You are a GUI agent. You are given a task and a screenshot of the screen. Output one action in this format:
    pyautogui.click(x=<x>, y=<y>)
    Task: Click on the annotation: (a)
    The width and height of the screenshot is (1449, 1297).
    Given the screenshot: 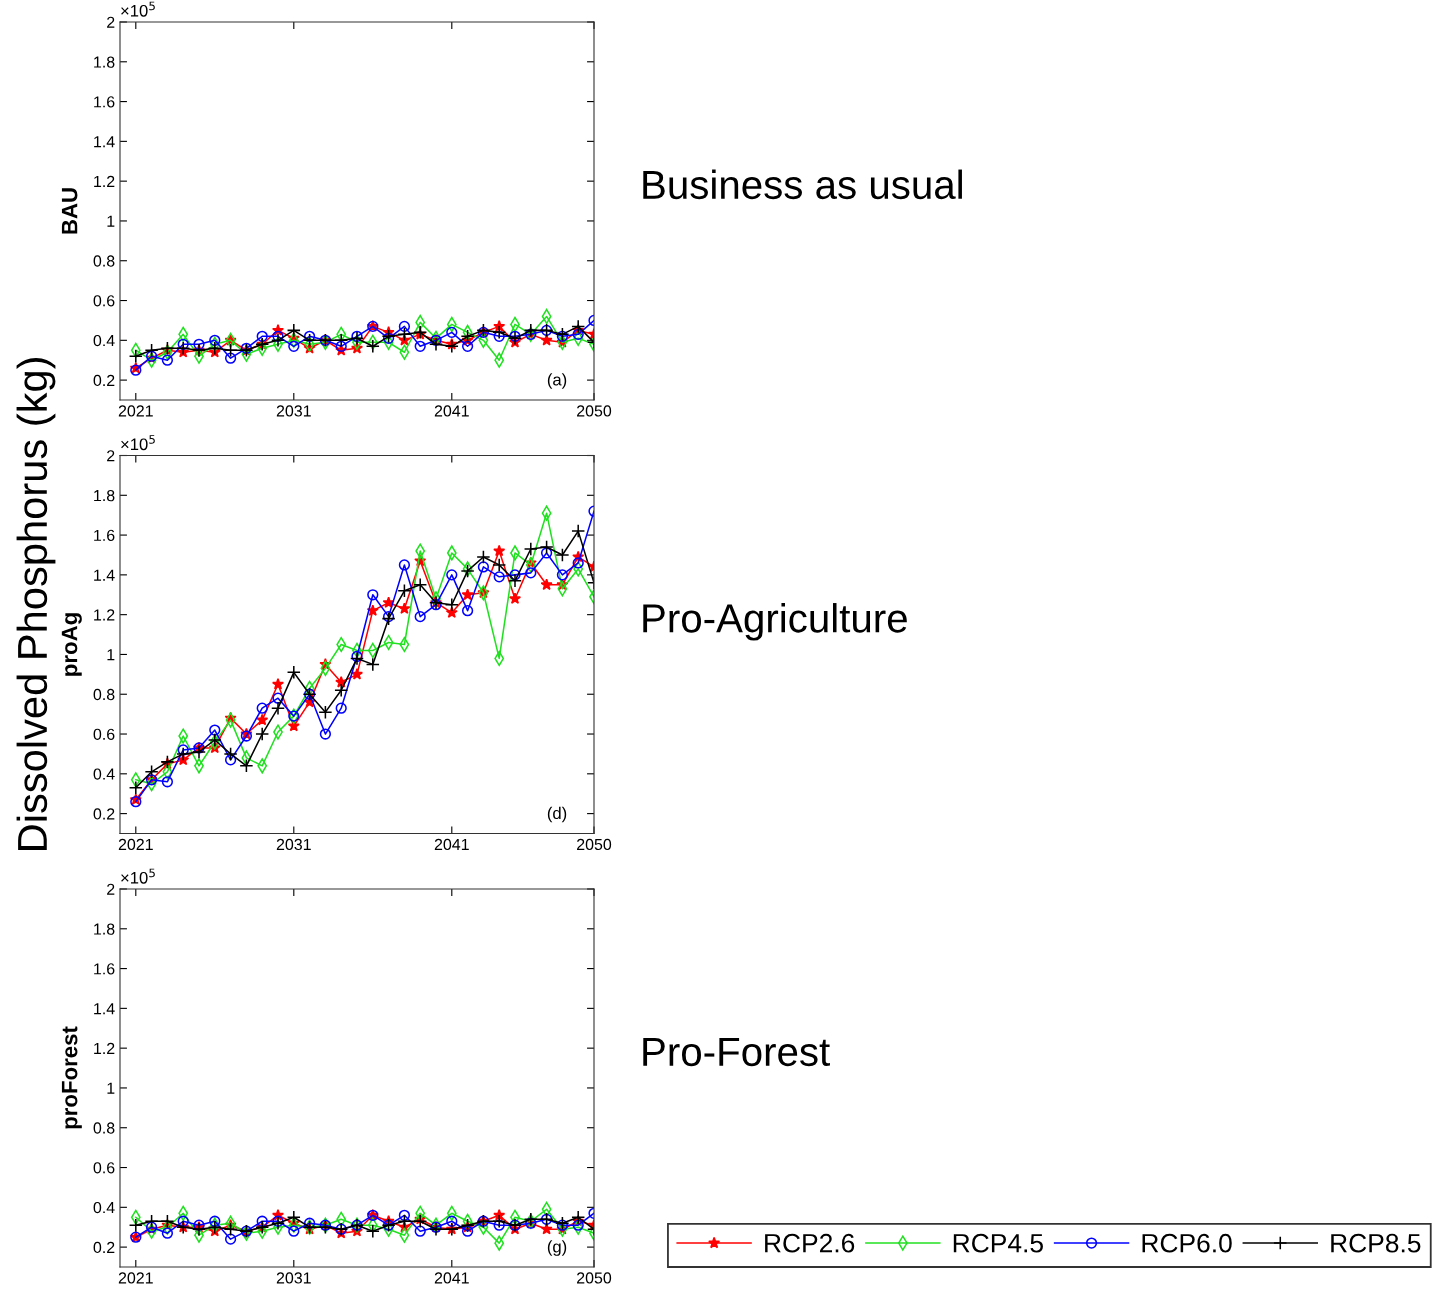 What is the action you would take?
    pyautogui.click(x=557, y=381)
    